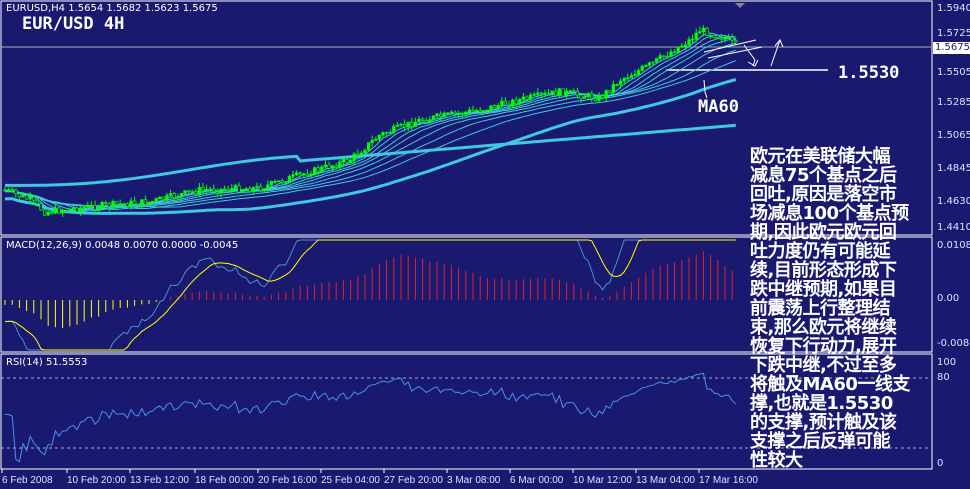 The height and width of the screenshot is (489, 970). Describe the element at coordinates (823, 346) in the screenshot. I see `commentary-line: 恢复下行动力,展开` at that location.